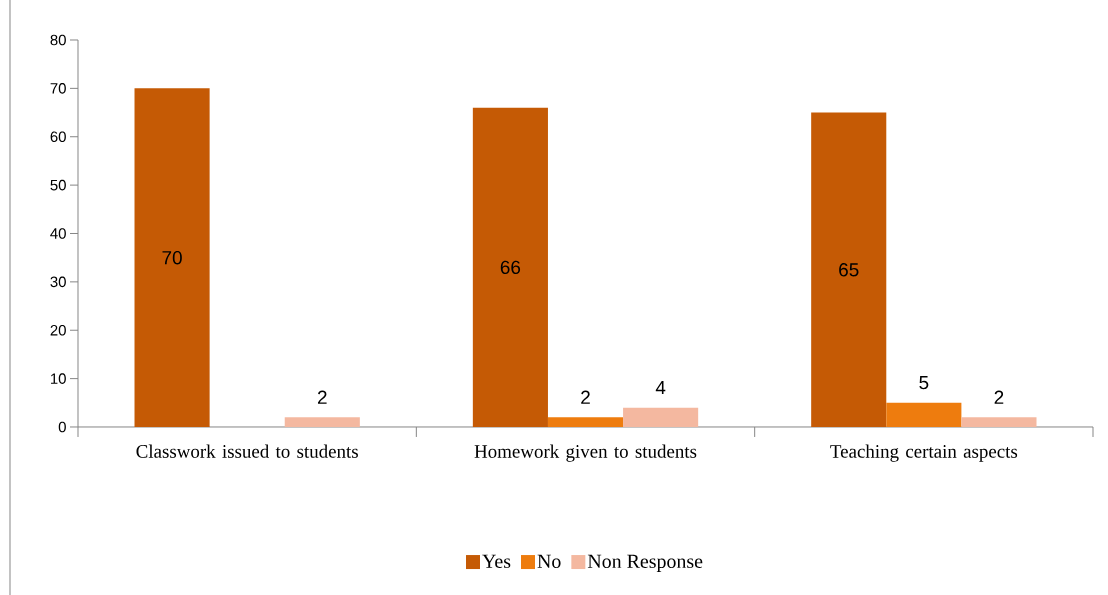 The height and width of the screenshot is (595, 1108). What do you see at coordinates (549, 561) in the screenshot?
I see `legend-label: No` at bounding box center [549, 561].